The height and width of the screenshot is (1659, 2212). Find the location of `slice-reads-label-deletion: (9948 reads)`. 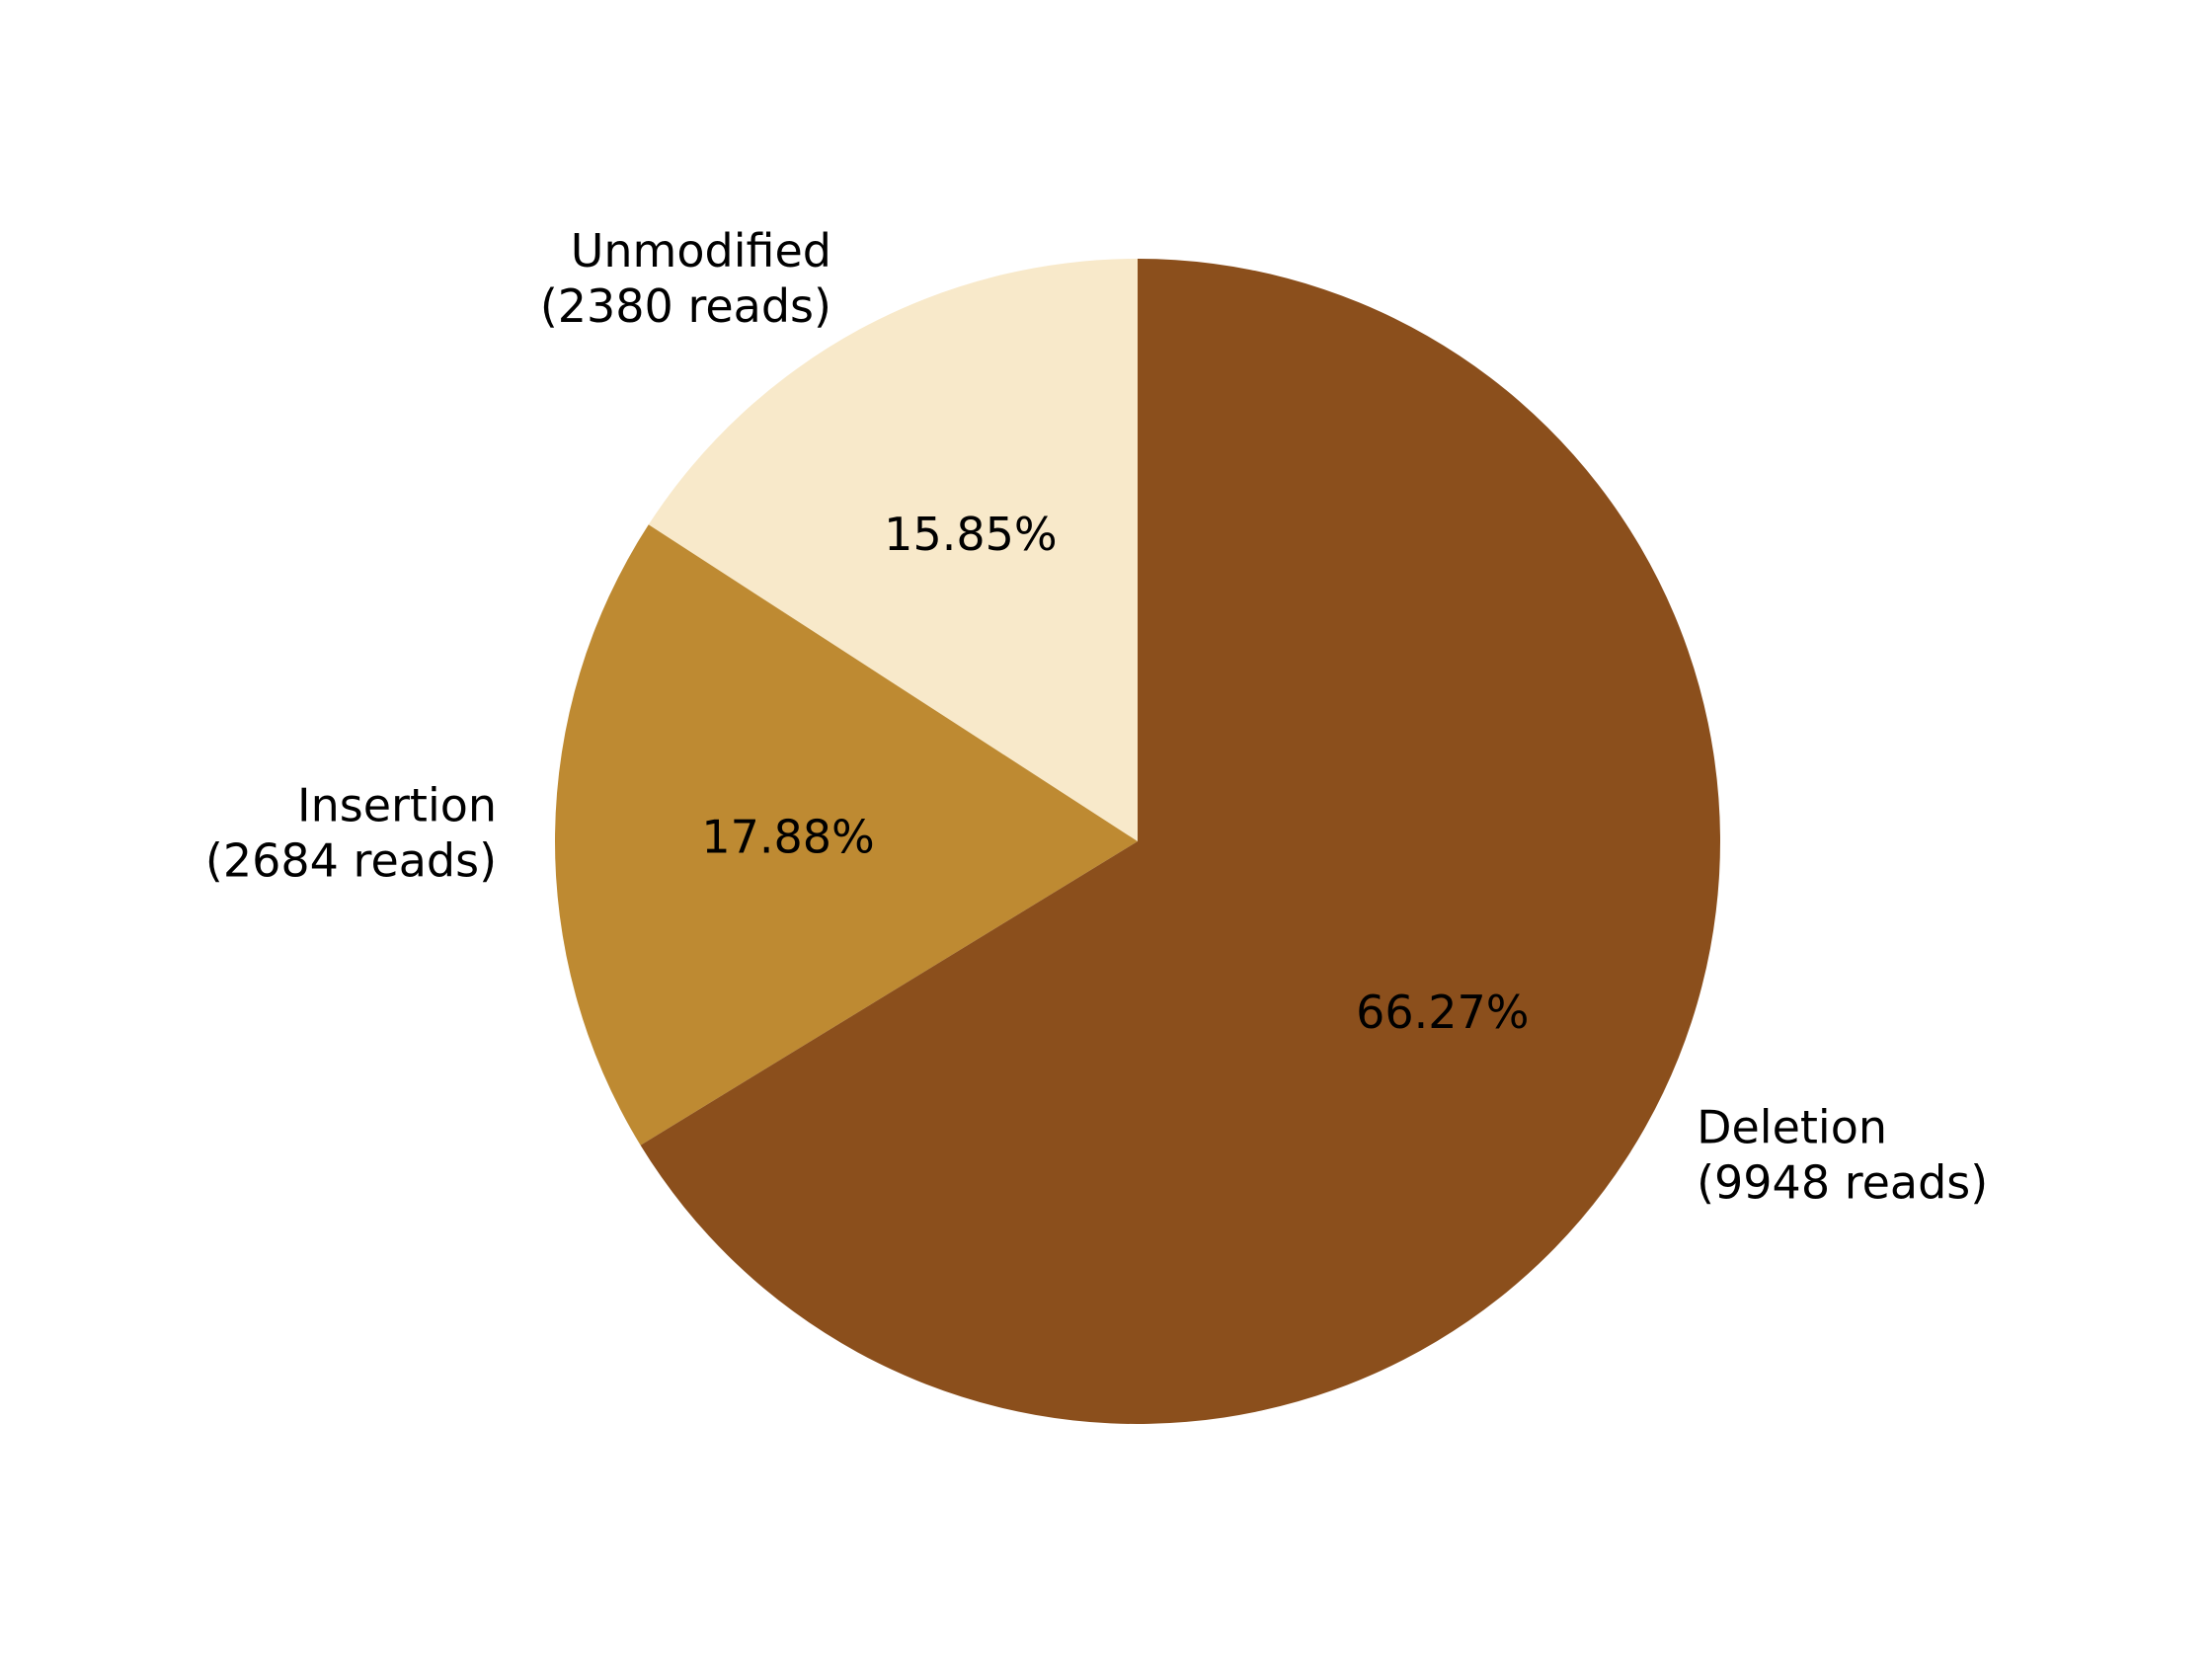

slice-reads-label-deletion: (9948 reads) is located at coordinates (1843, 1182).